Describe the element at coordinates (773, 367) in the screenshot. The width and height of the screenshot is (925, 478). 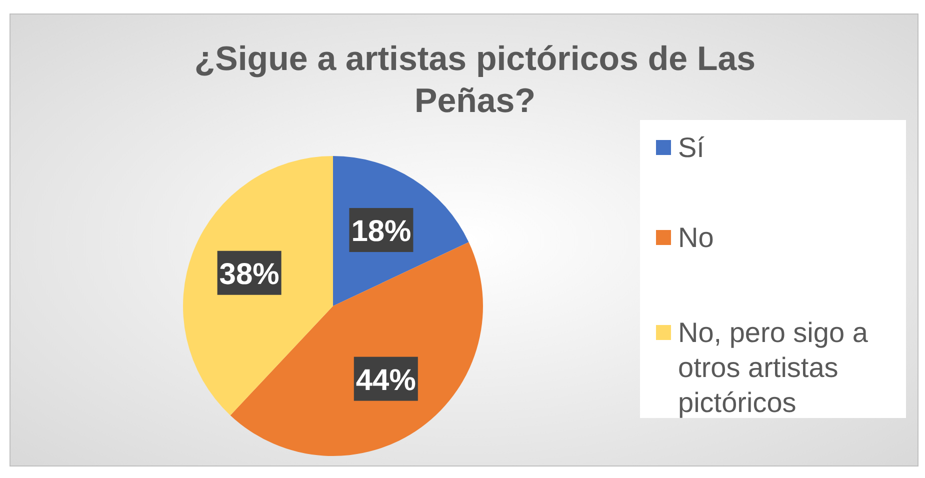
I see `legend-label: No, pero sigo a otros artistas pictóricos` at that location.